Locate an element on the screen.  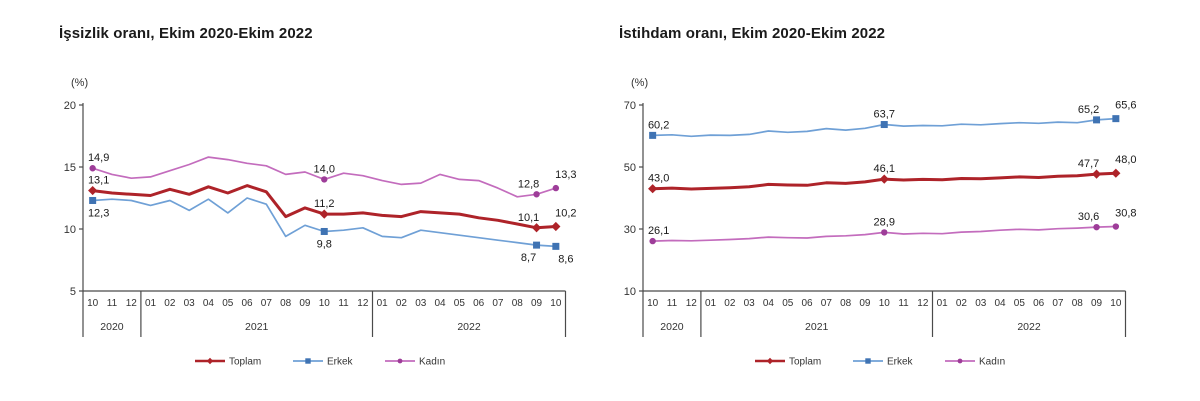
data-label: 8,6 is located at coordinates (565, 259).